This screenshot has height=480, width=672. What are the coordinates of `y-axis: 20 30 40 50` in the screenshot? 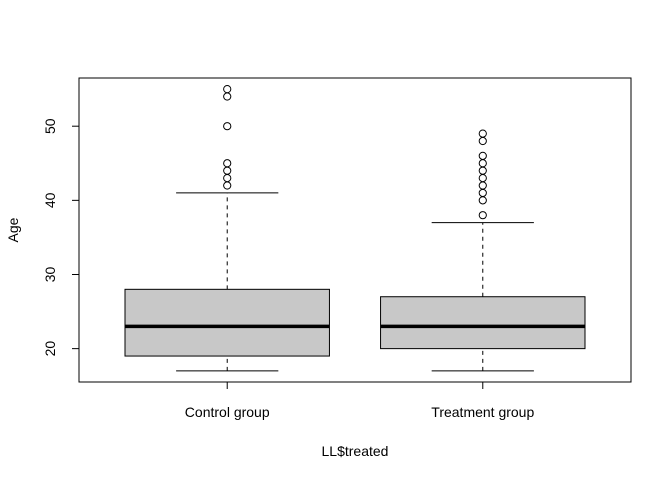 It's located at (61, 237).